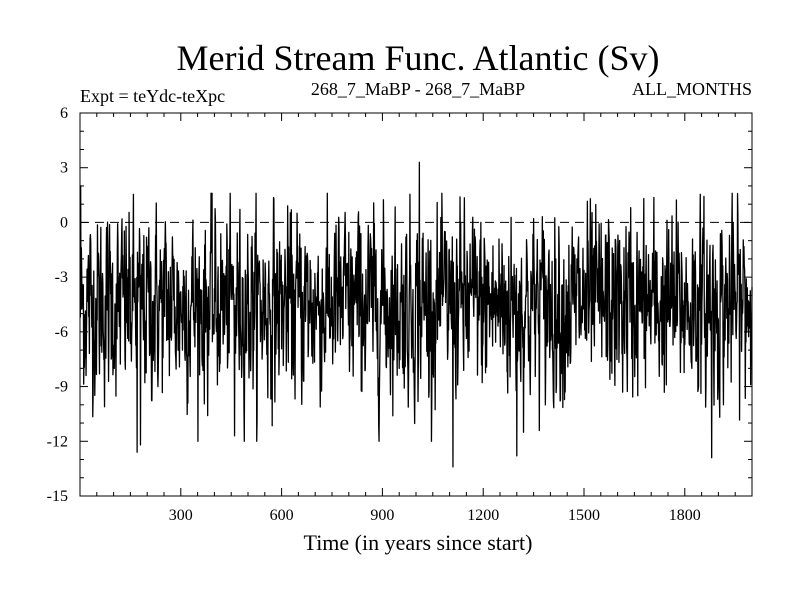  What do you see at coordinates (61, 387) in the screenshot?
I see `y-tick-label: -9` at bounding box center [61, 387].